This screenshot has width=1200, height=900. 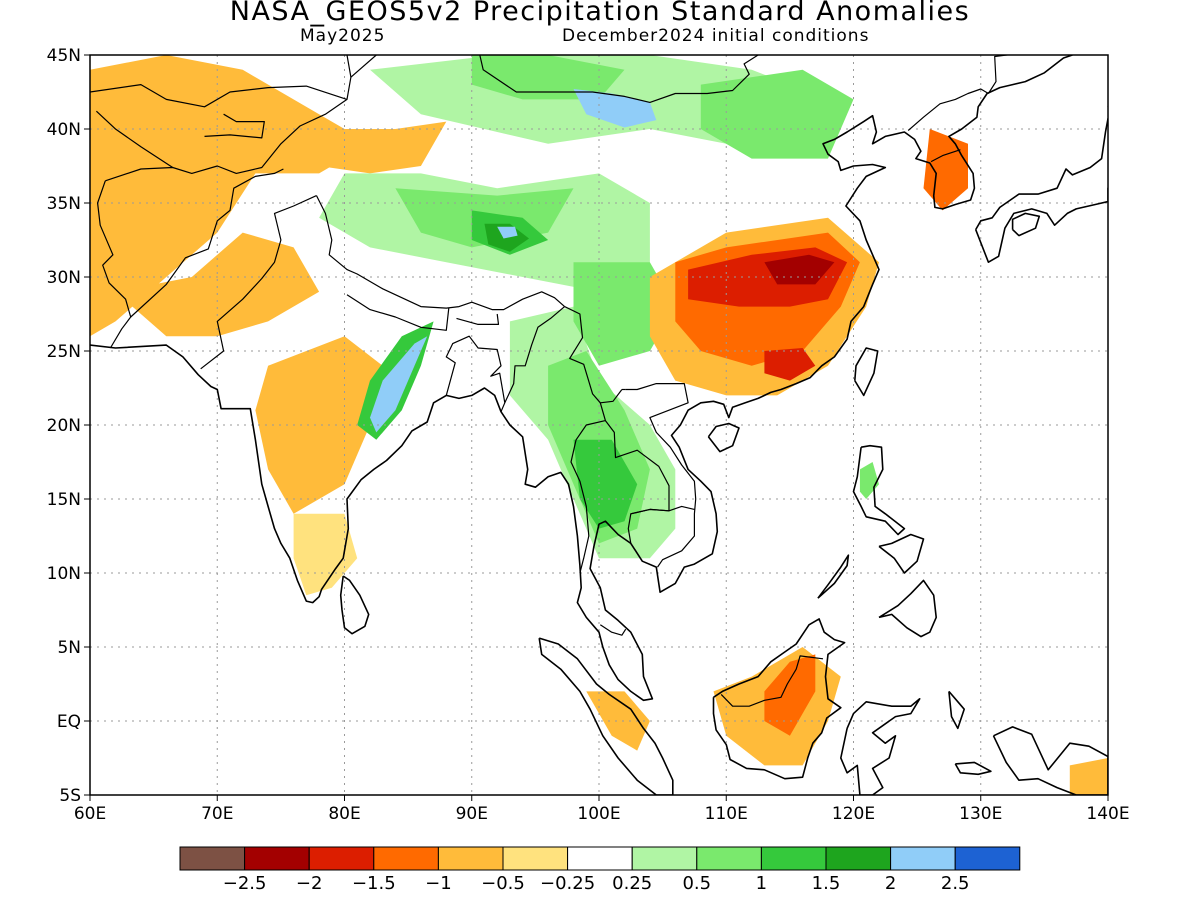 What do you see at coordinates (624, 314) in the screenshot?
I see `anomaly-region-yunnan-wet` at bounding box center [624, 314].